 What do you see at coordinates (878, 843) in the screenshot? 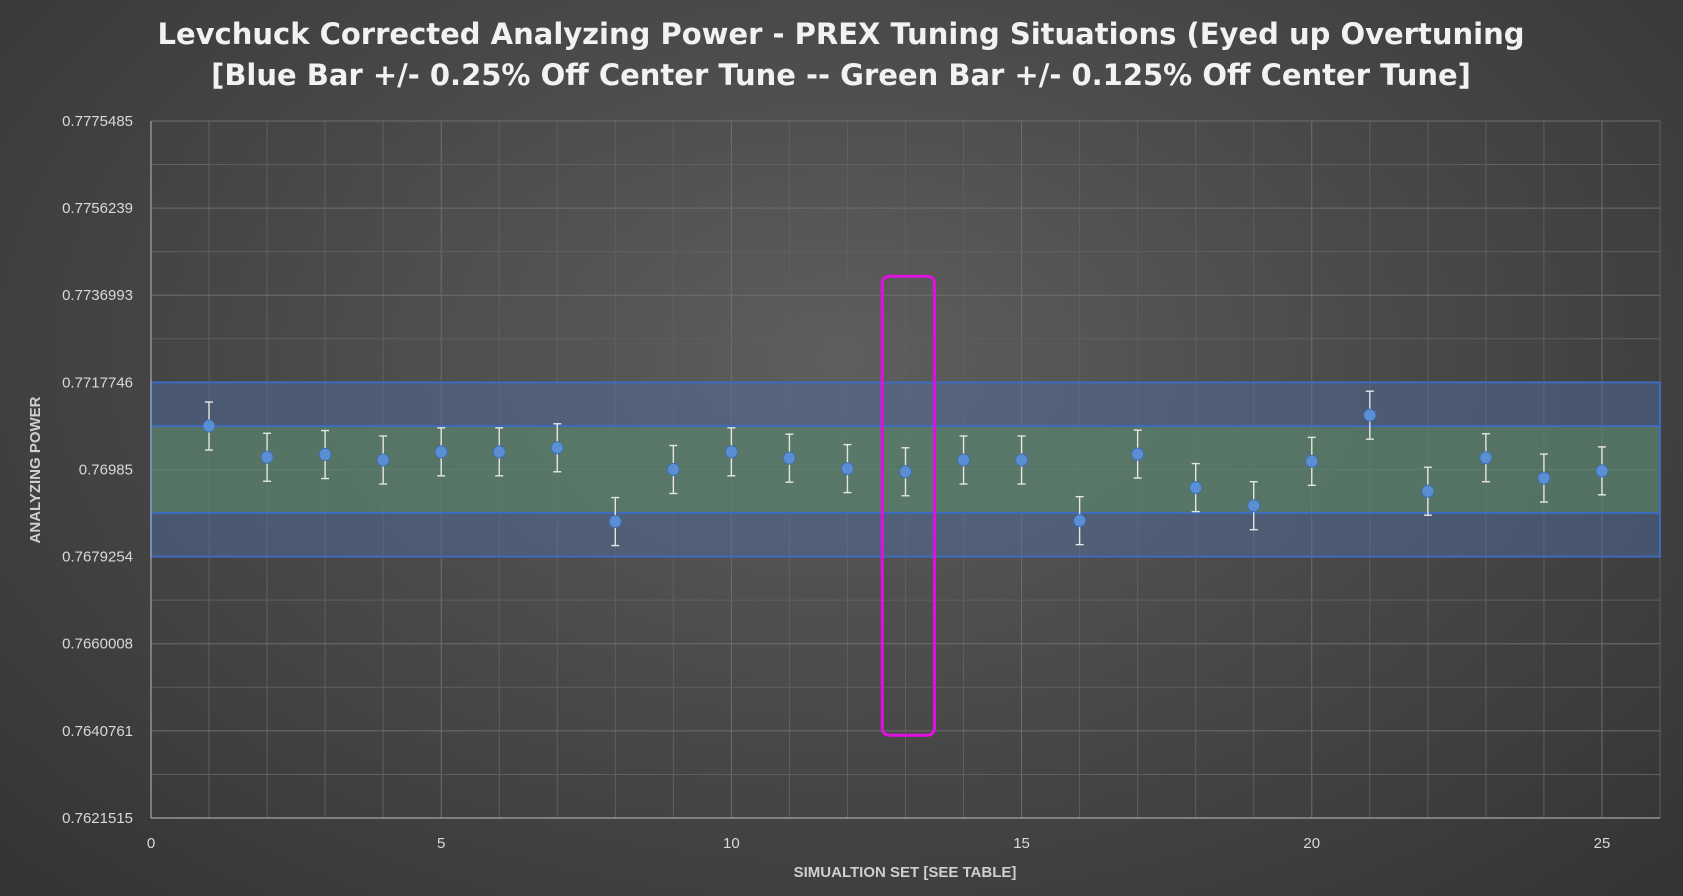
I see `x-tick-labels: 0 5 10 15 20 25` at bounding box center [878, 843].